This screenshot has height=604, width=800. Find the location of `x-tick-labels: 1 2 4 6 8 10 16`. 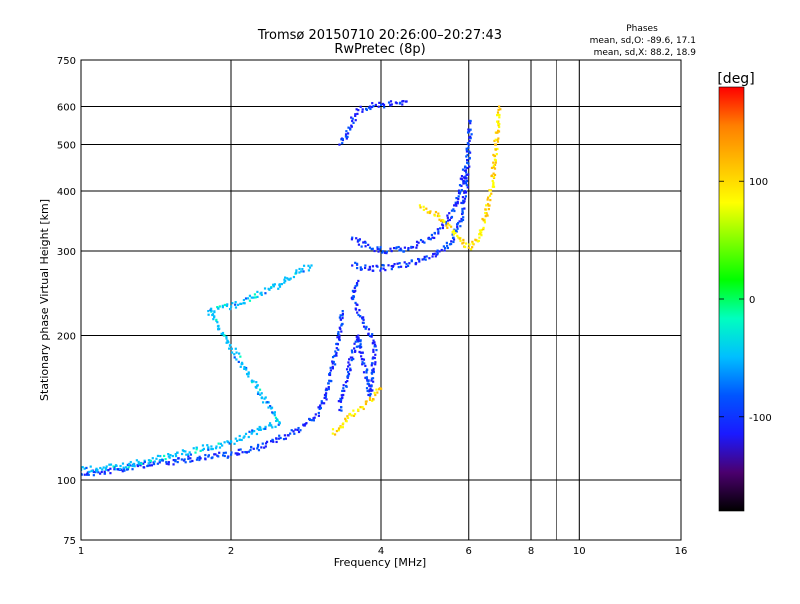

x-tick-labels: 1 2 4 6 8 10 16 is located at coordinates (383, 551).